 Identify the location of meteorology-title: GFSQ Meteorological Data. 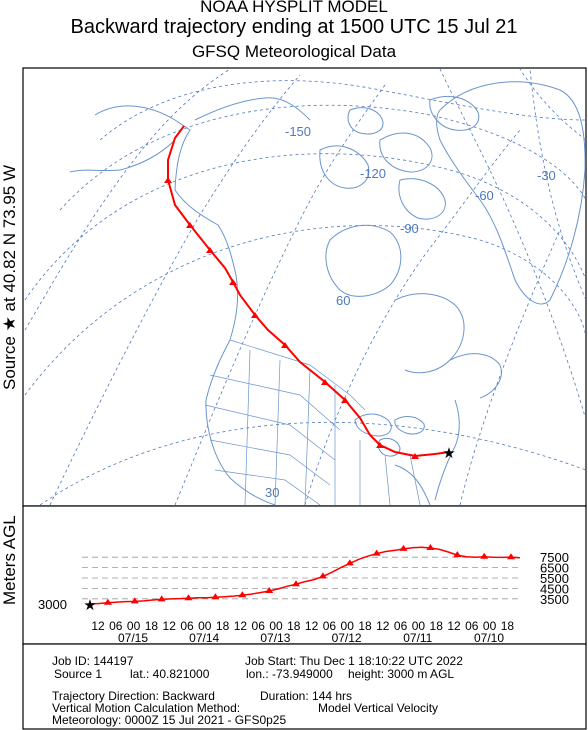
(294, 51).